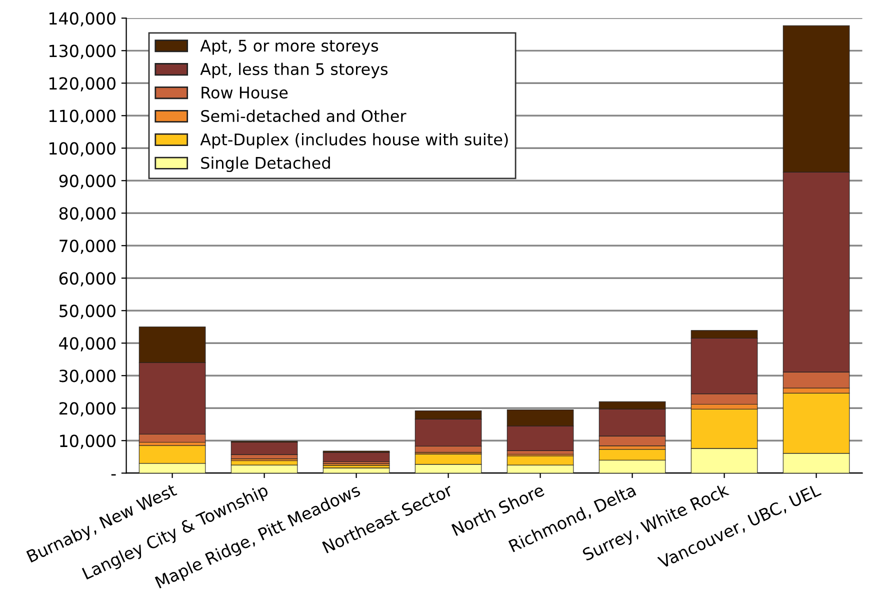 This screenshot has height=605, width=871. Describe the element at coordinates (87, 279) in the screenshot. I see `y-tick-label: 60,000` at that location.